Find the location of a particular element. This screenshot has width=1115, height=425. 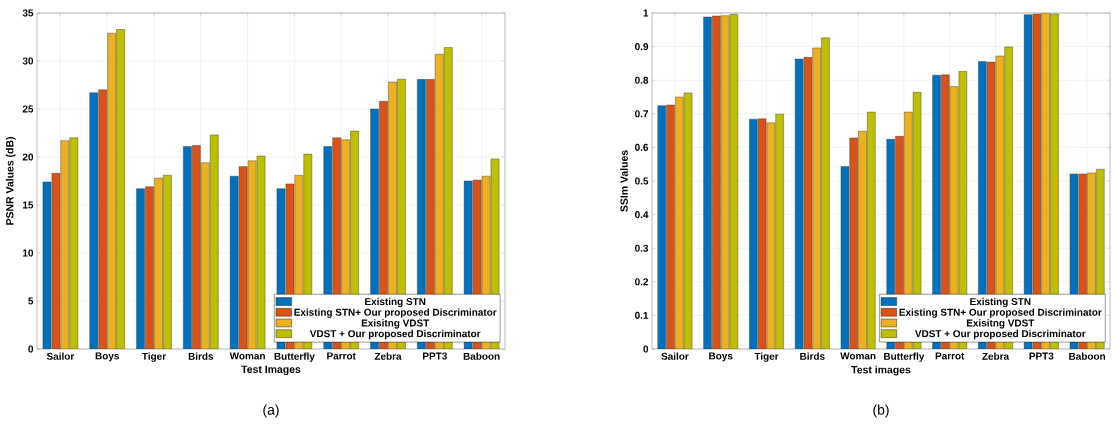

y-tick-label: 35 is located at coordinates (28, 13).